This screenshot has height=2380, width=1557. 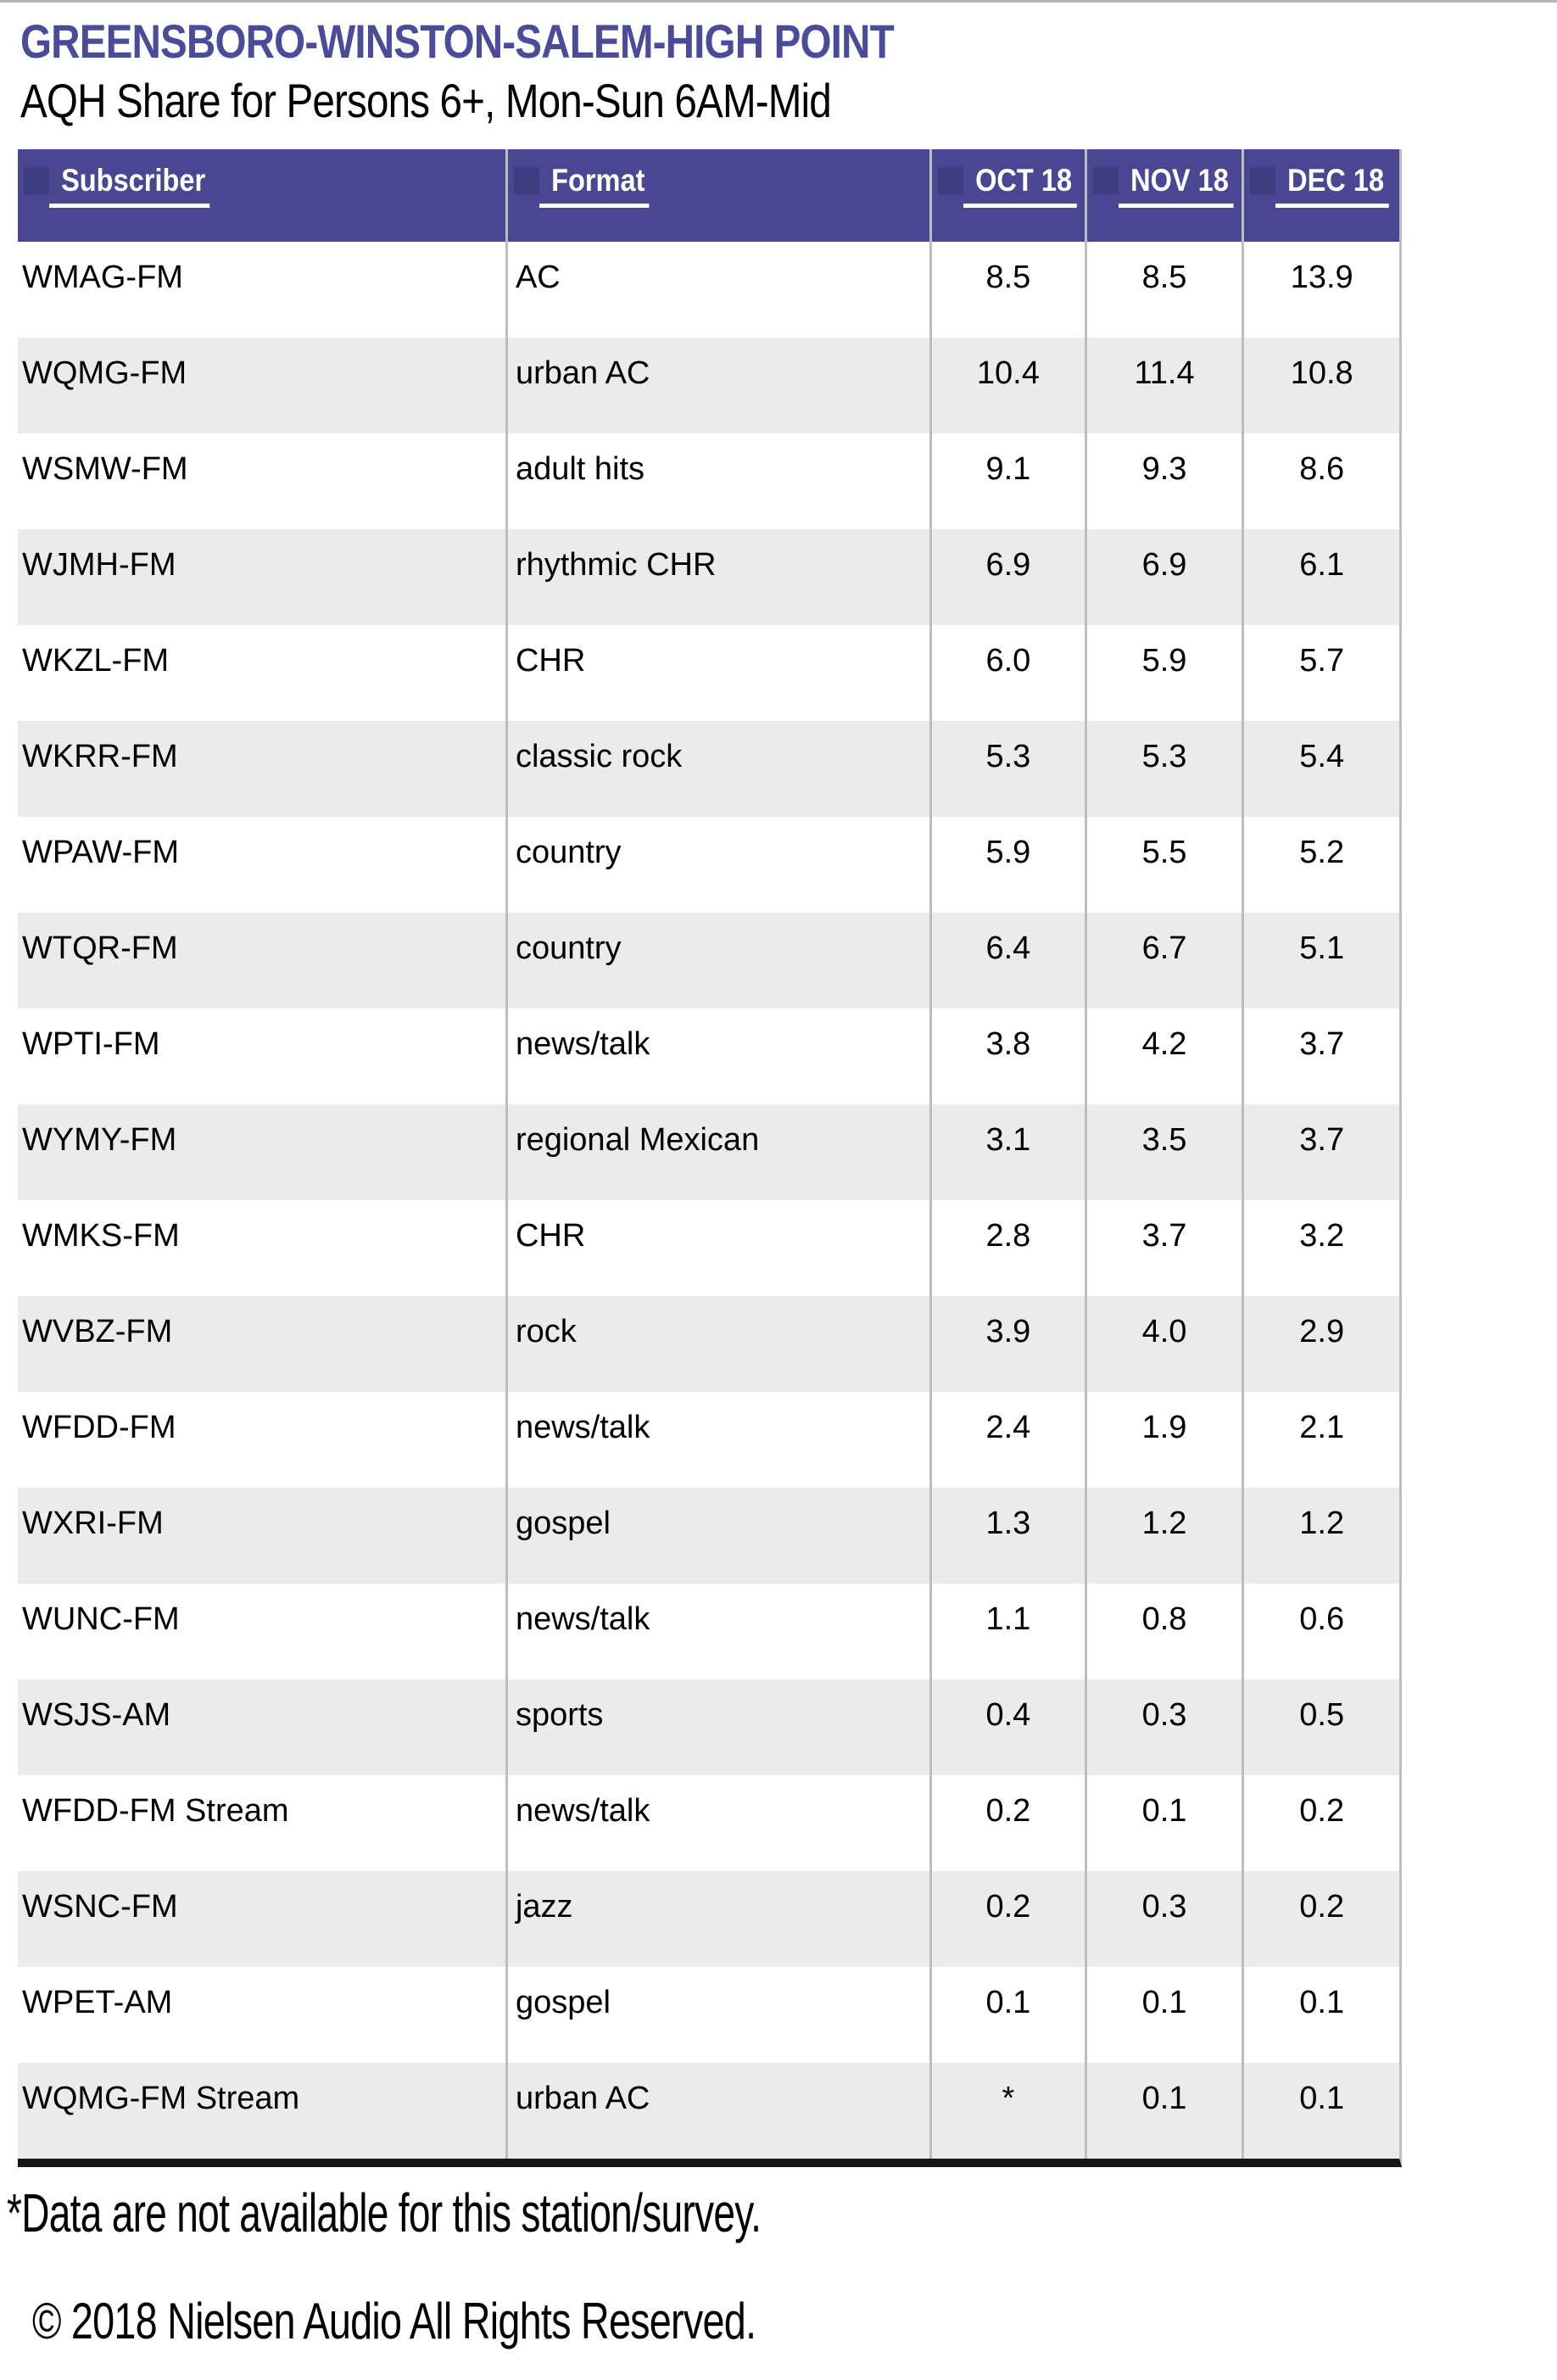 I want to click on cell-value-oct18: 2.8, so click(x=1007, y=1248).